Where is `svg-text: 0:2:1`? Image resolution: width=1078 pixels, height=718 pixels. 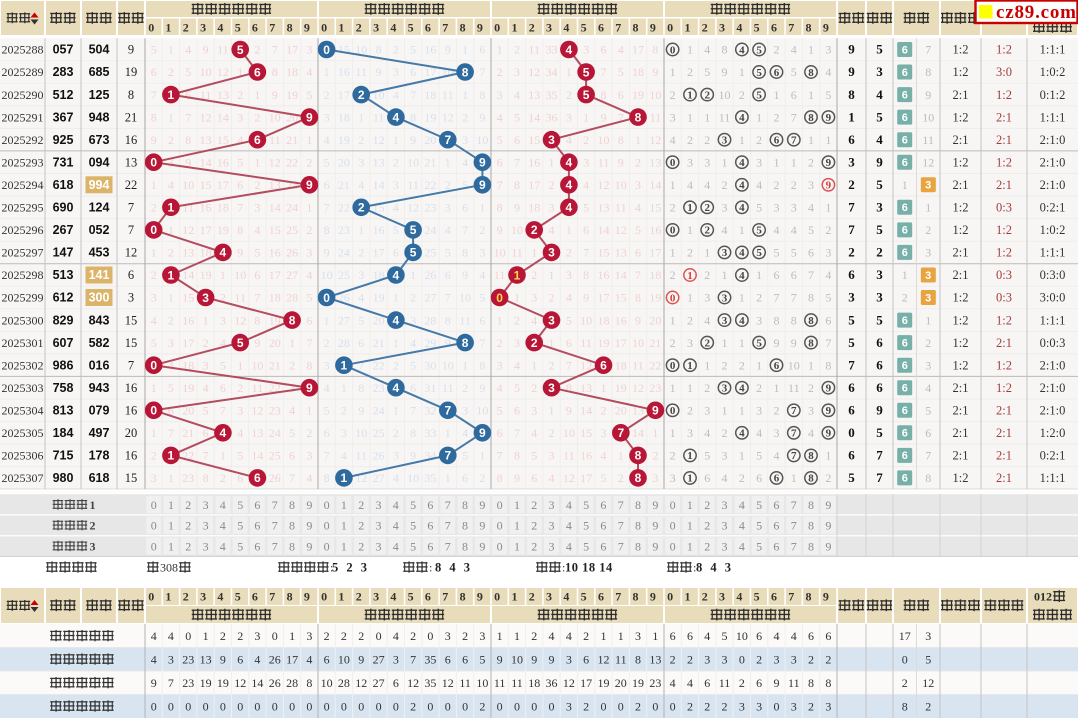 svg-text: 0:2:1 is located at coordinates (1053, 208).